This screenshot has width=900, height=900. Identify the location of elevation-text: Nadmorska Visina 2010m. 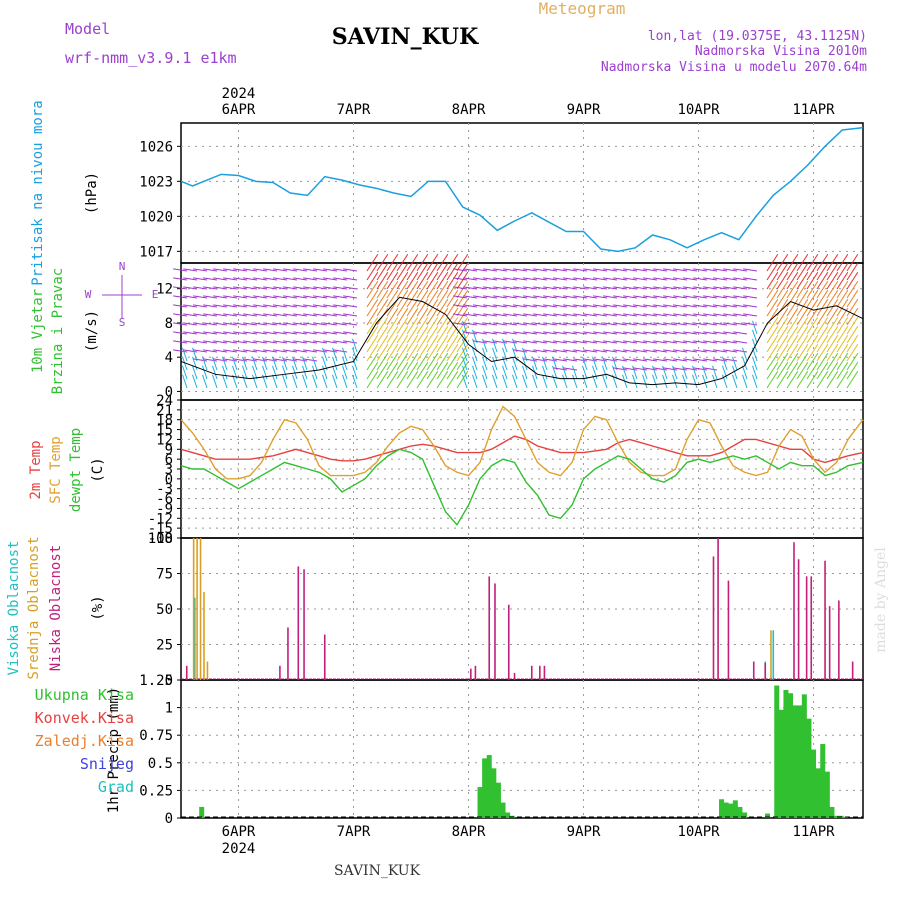
(781, 51).